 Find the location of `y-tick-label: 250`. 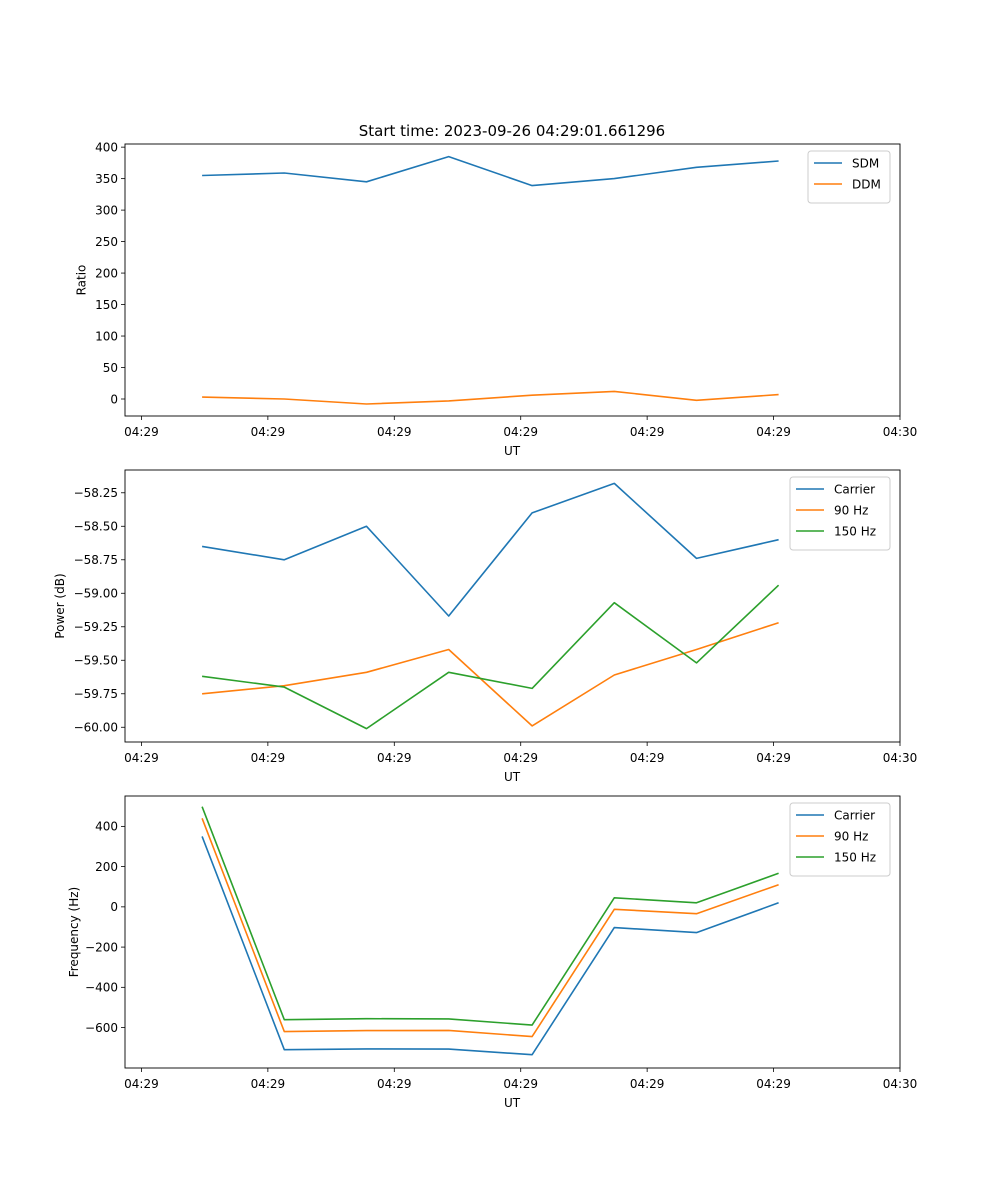

y-tick-label: 250 is located at coordinates (106, 242).